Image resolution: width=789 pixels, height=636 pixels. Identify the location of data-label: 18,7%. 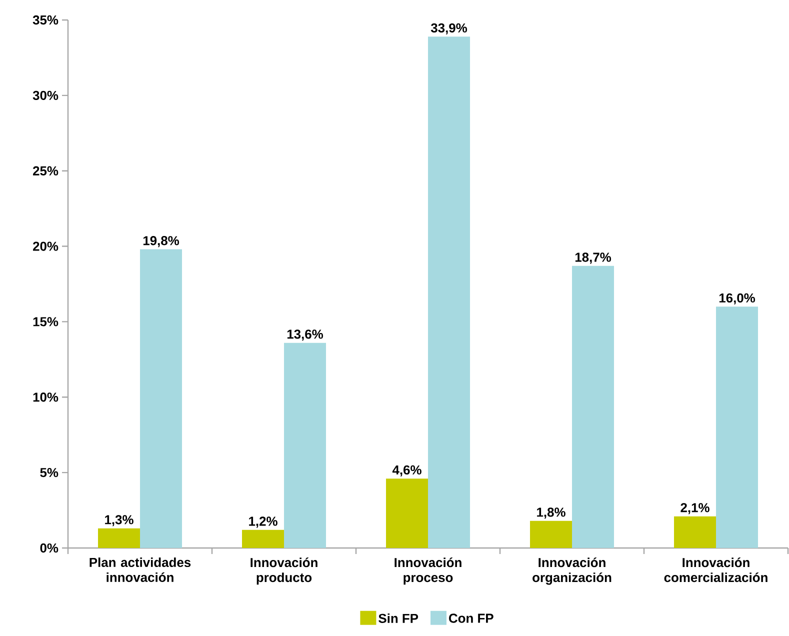
(593, 258).